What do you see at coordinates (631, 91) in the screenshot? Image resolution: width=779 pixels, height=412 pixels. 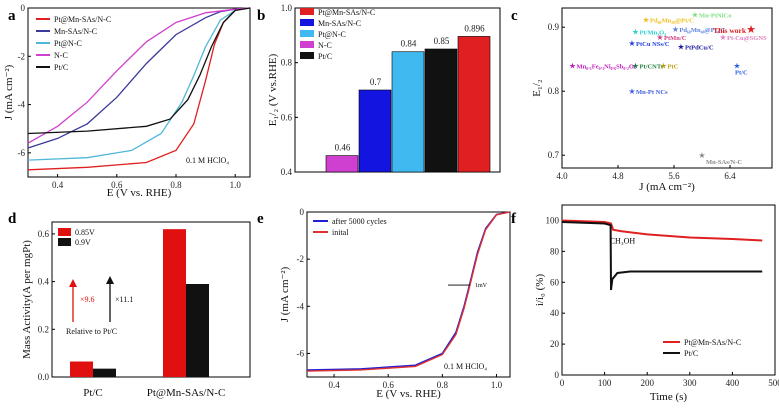 I see `data-point-mn-pt-ncs: ★` at bounding box center [631, 91].